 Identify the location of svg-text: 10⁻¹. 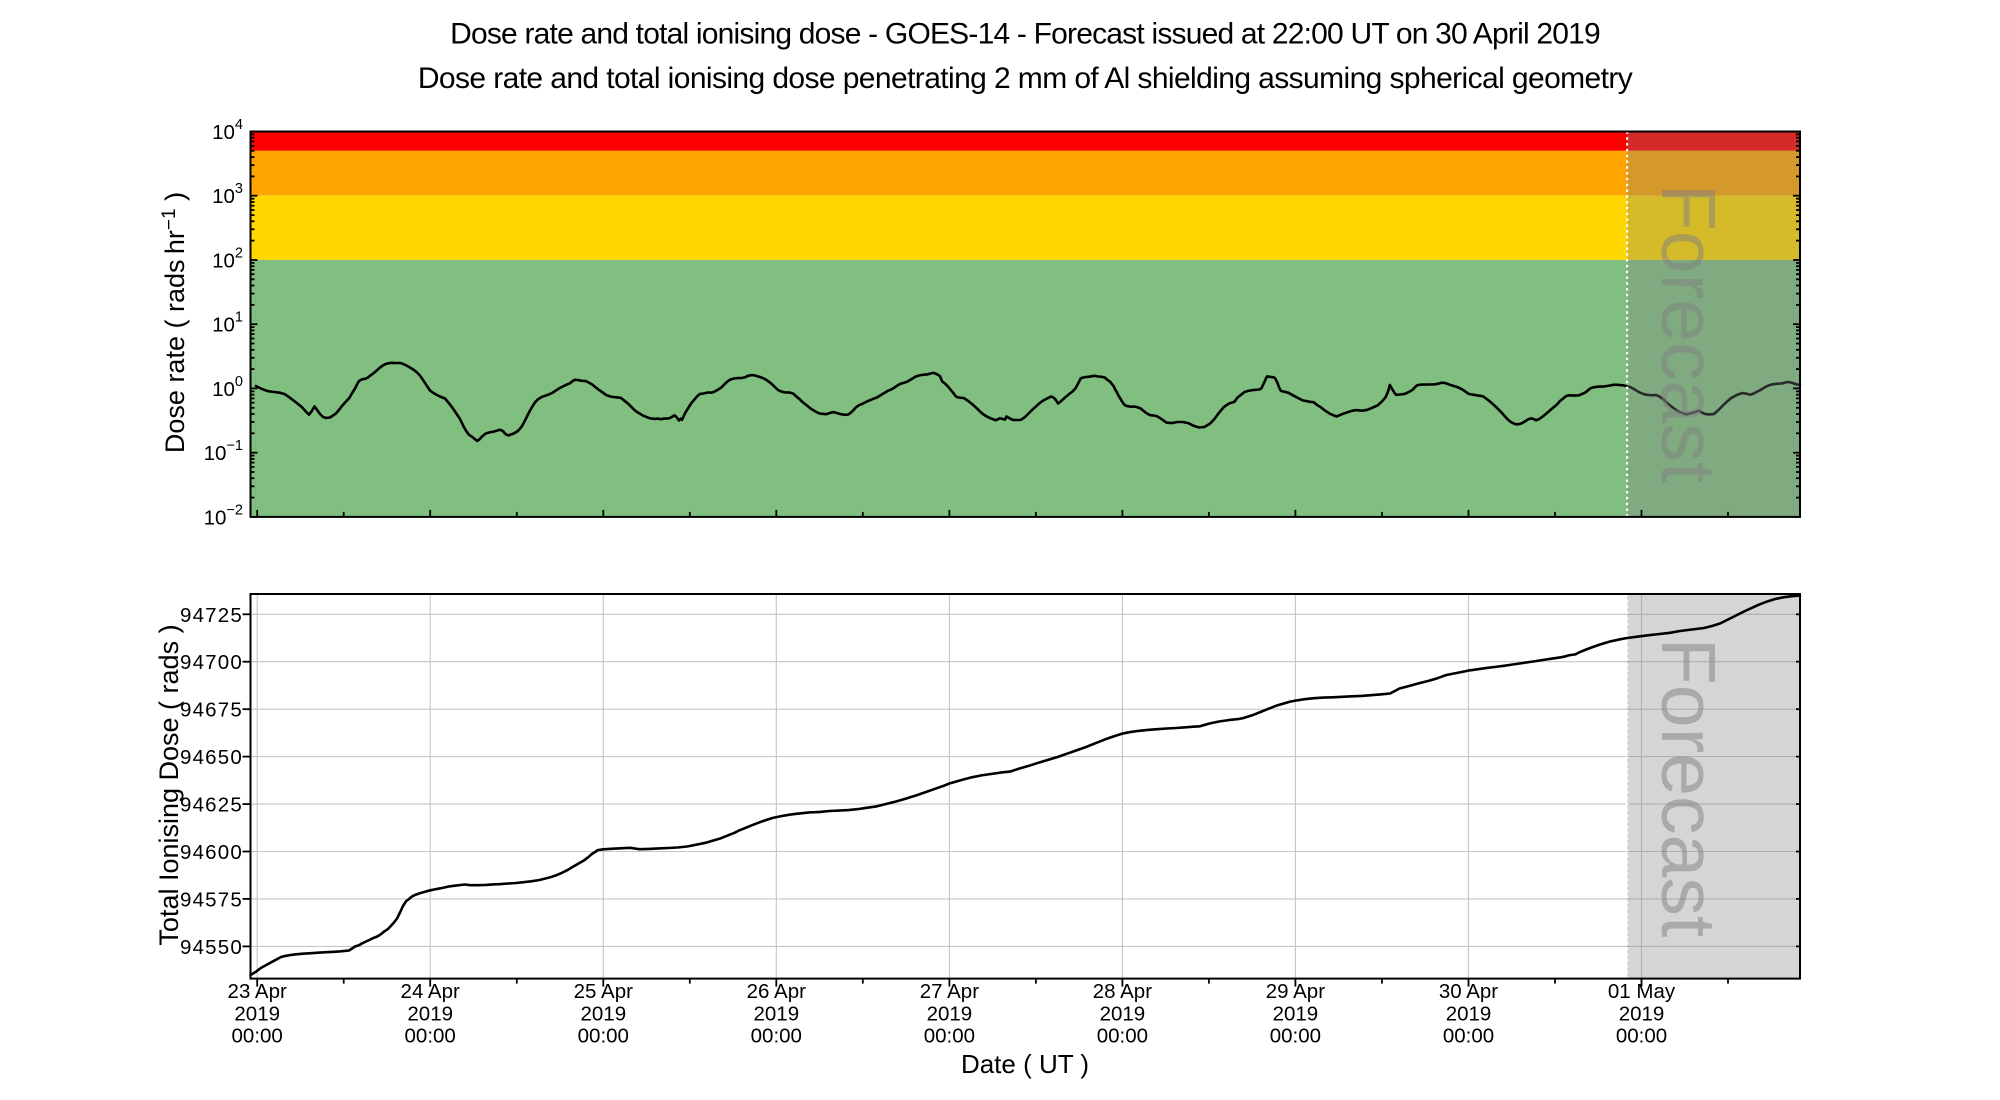
(223, 451).